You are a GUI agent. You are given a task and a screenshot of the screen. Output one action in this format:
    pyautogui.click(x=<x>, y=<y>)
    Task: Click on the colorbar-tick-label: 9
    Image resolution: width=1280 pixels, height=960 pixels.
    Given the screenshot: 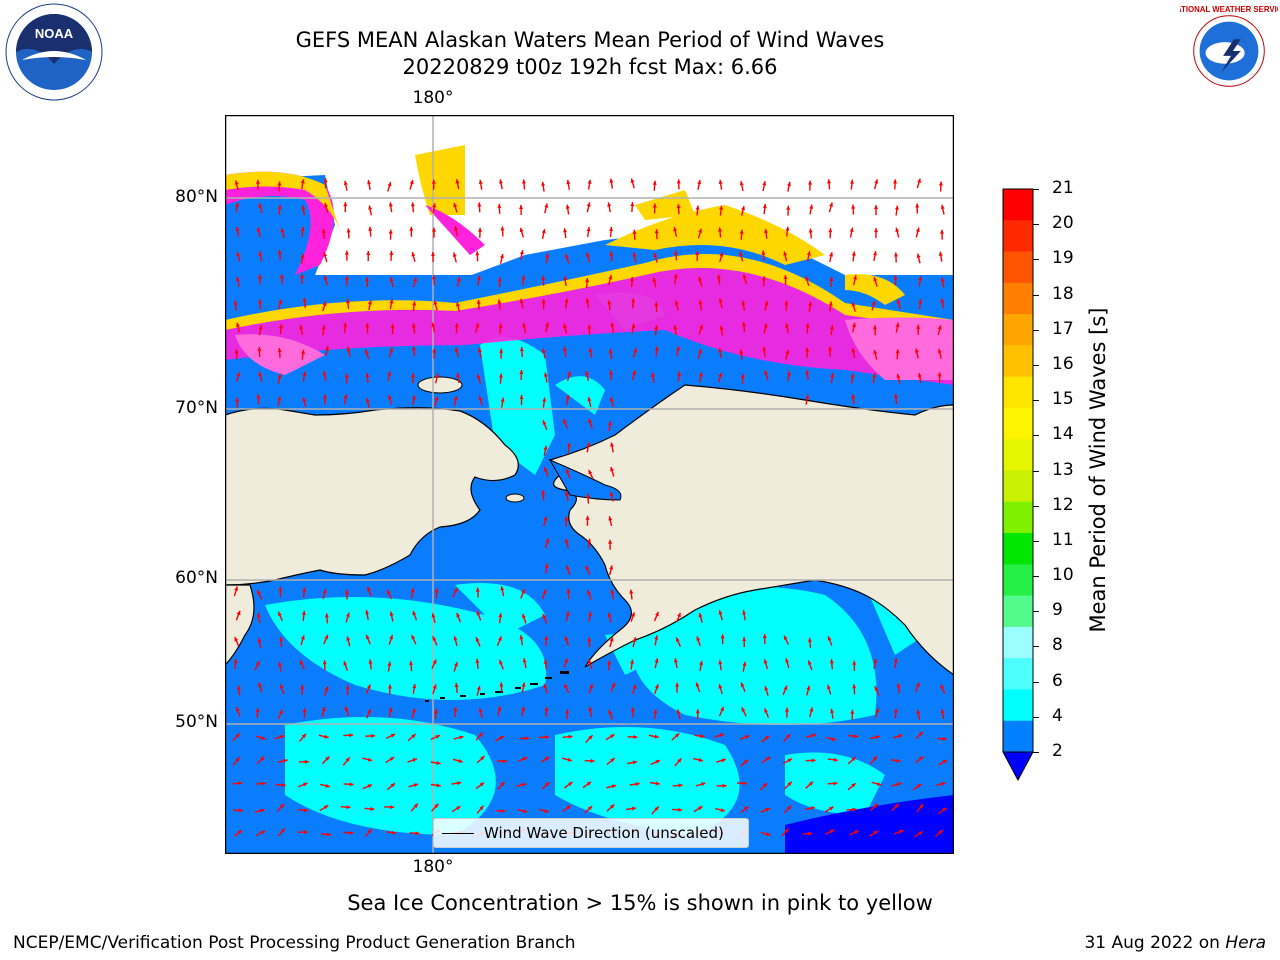 What is the action you would take?
    pyautogui.click(x=1057, y=610)
    